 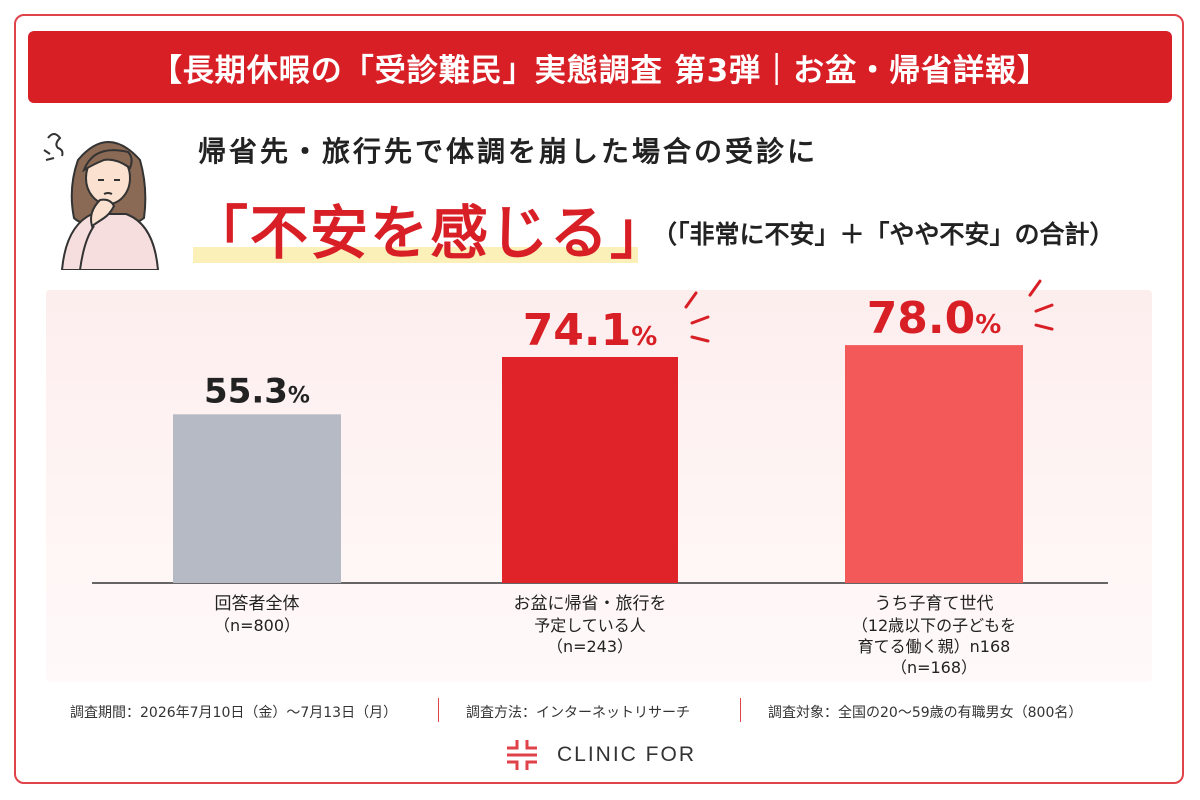 What do you see at coordinates (522, 755) in the screenshot?
I see `clinic-for-logo-icon` at bounding box center [522, 755].